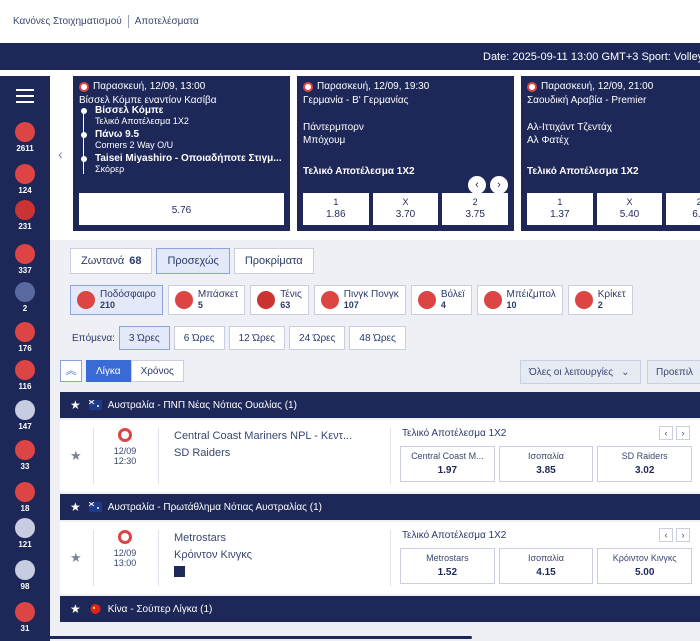 The width and height of the screenshot is (700, 641). I want to click on sport-filter-item: Πινγκ Πονγκ 107, so click(359, 300).